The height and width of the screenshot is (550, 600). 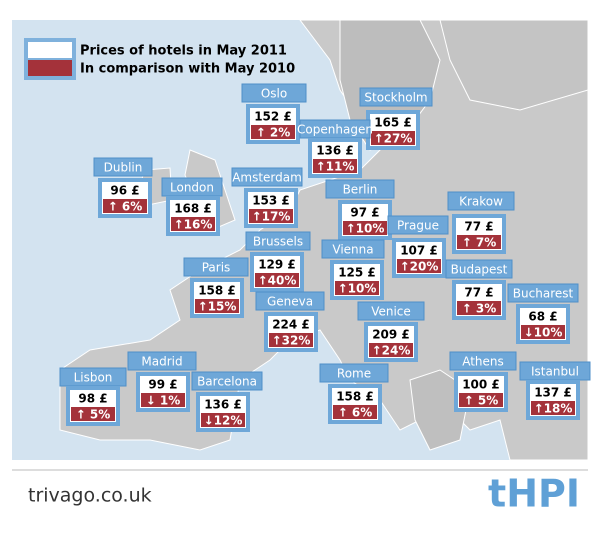 I want to click on change: ↓ 1%, so click(x=163, y=401).